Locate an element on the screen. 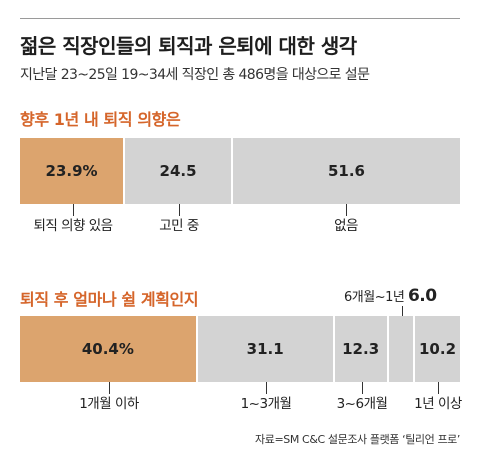 The width and height of the screenshot is (480, 461). top-rule is located at coordinates (240, 18).